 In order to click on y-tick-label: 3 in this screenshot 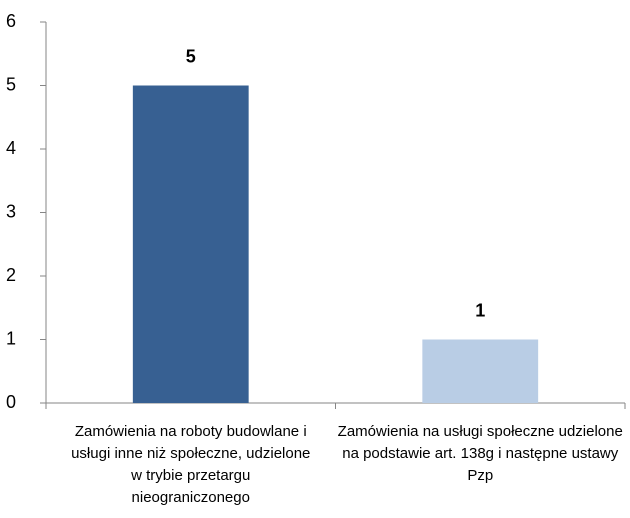, I will do `click(11, 211)`.